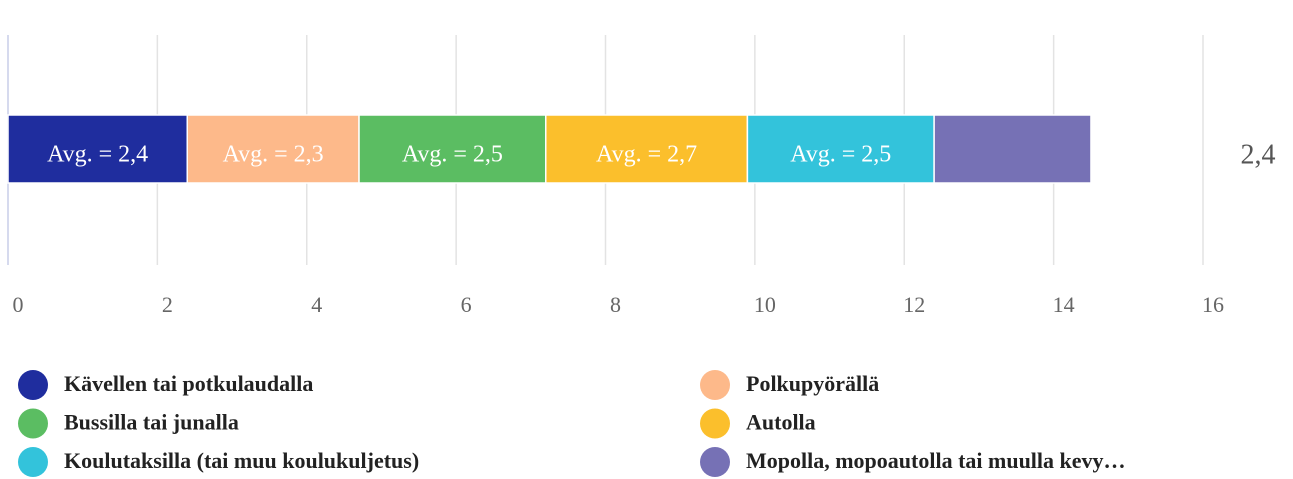 Image resolution: width=1293 pixels, height=479 pixels. I want to click on legend-label: Autolla, so click(781, 422).